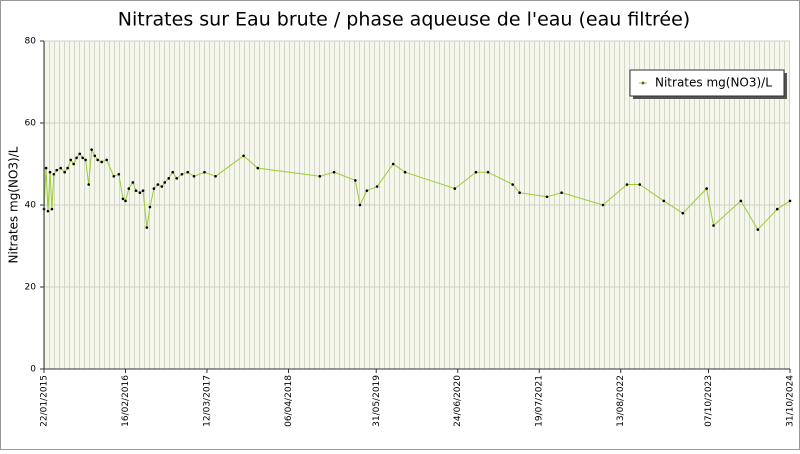 The width and height of the screenshot is (800, 454). What do you see at coordinates (377, 401) in the screenshot?
I see `x-tick-label: 31/05/2019` at bounding box center [377, 401].